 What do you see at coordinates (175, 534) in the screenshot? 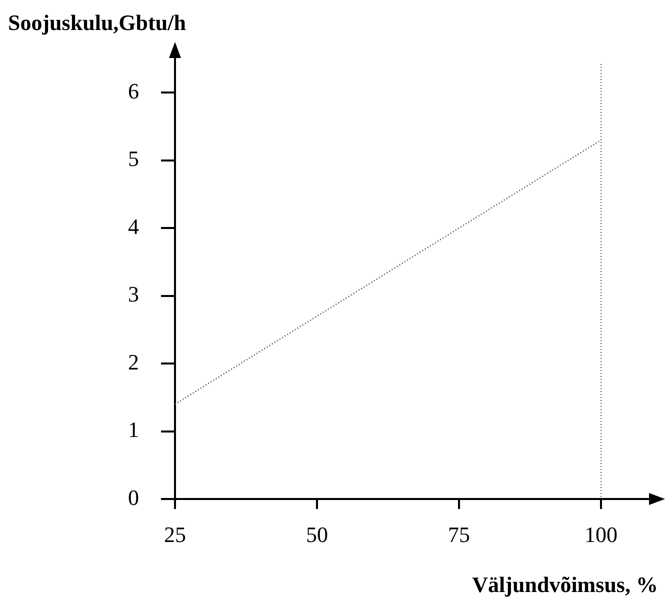
I see `x-tick-label: 25` at bounding box center [175, 534].